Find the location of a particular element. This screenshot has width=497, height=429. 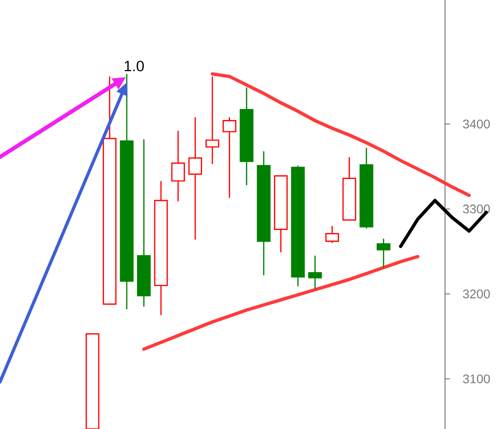

line-series is located at coordinates (443, 223).